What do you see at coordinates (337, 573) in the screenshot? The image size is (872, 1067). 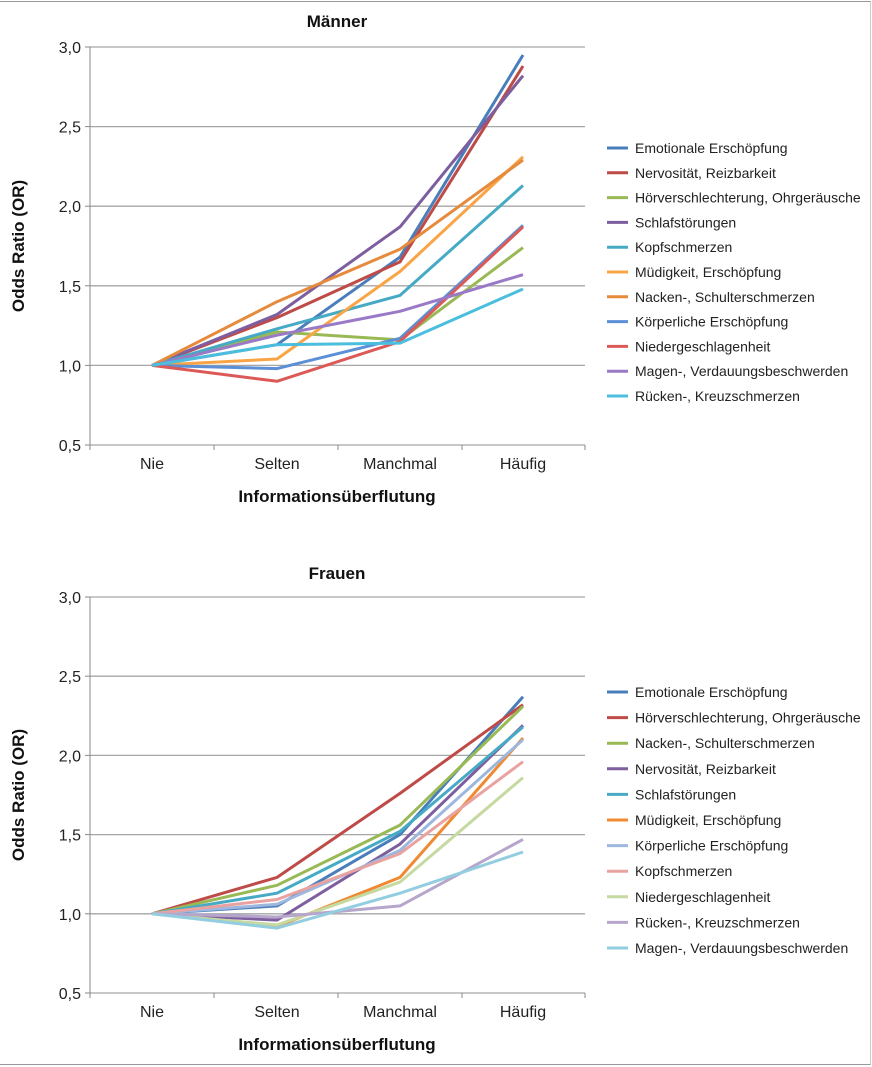 I see `chart-title: Frauen` at bounding box center [337, 573].